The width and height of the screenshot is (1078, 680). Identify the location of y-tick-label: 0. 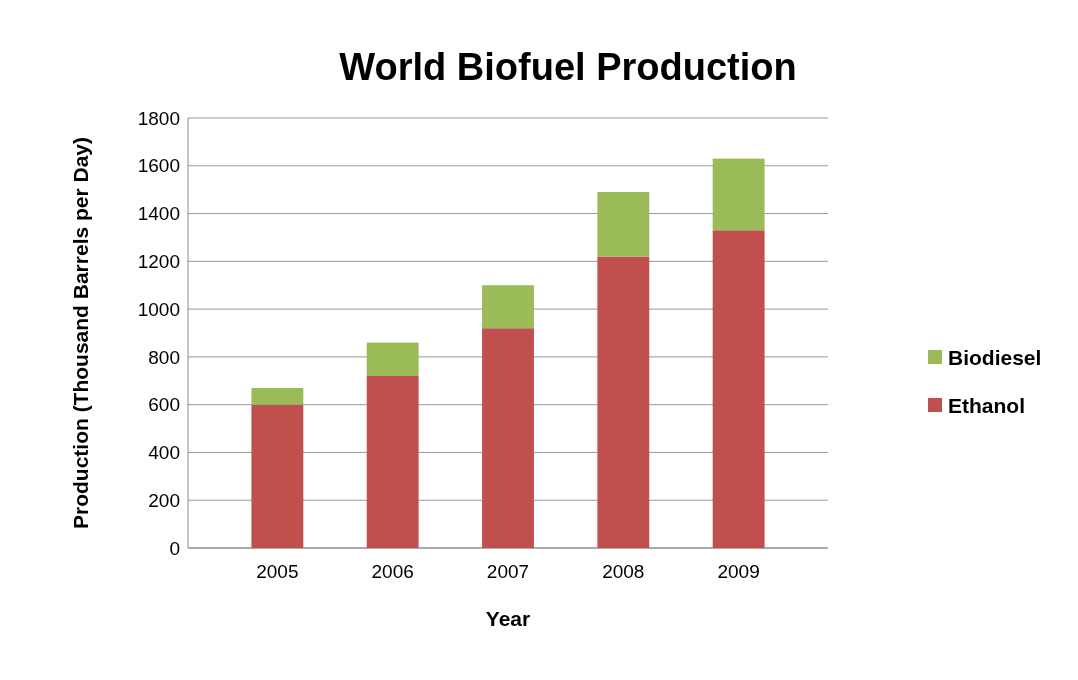
(174, 548).